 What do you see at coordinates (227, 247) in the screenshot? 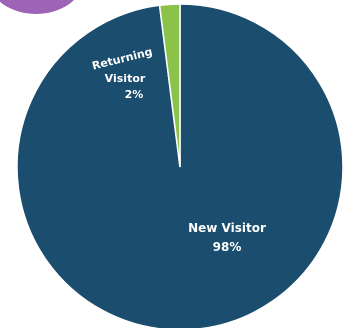
I see `slice-percent-new-visitor: 98%` at bounding box center [227, 247].